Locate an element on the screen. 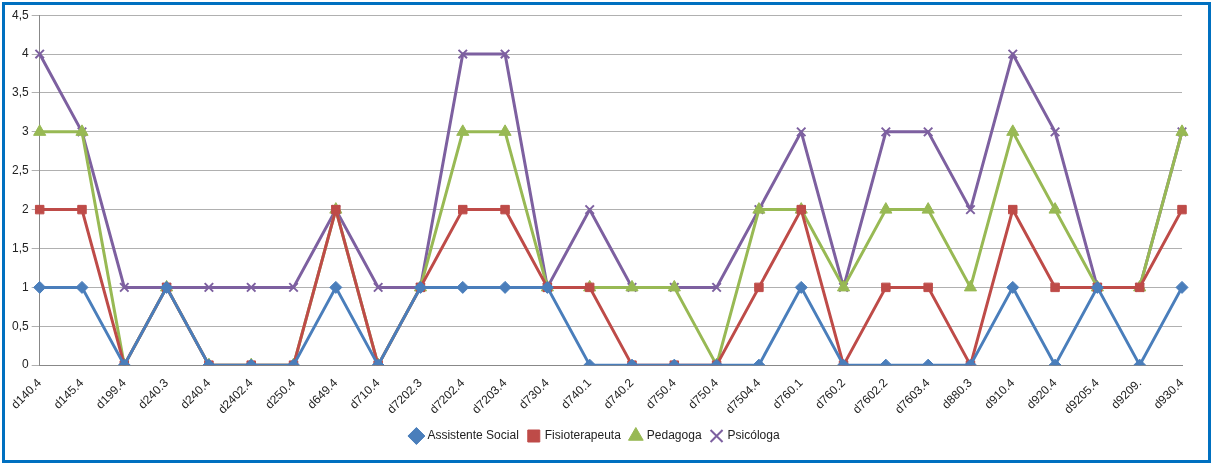 Image resolution: width=1211 pixels, height=463 pixels. y-tick-label: 0,5 is located at coordinates (20, 325).